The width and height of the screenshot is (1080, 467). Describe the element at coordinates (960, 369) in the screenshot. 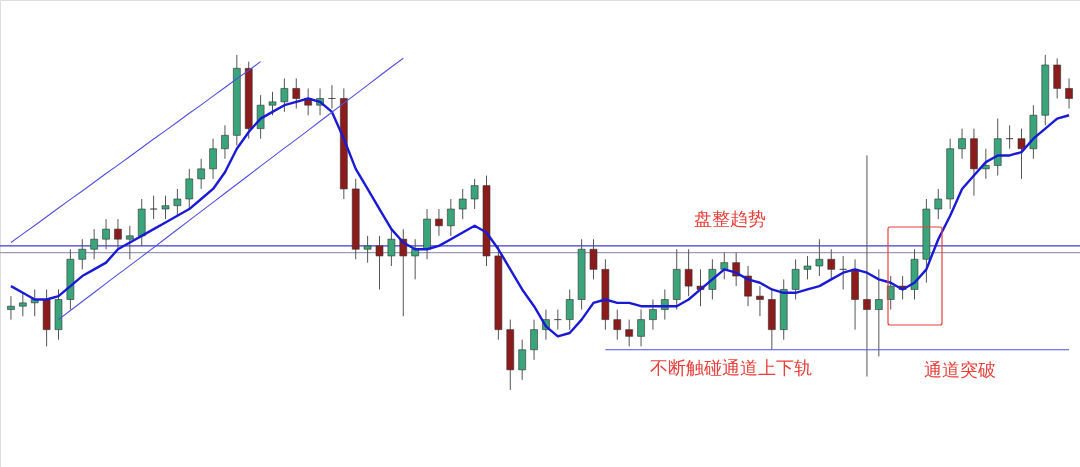

I see `annotation: 通道突破` at that location.